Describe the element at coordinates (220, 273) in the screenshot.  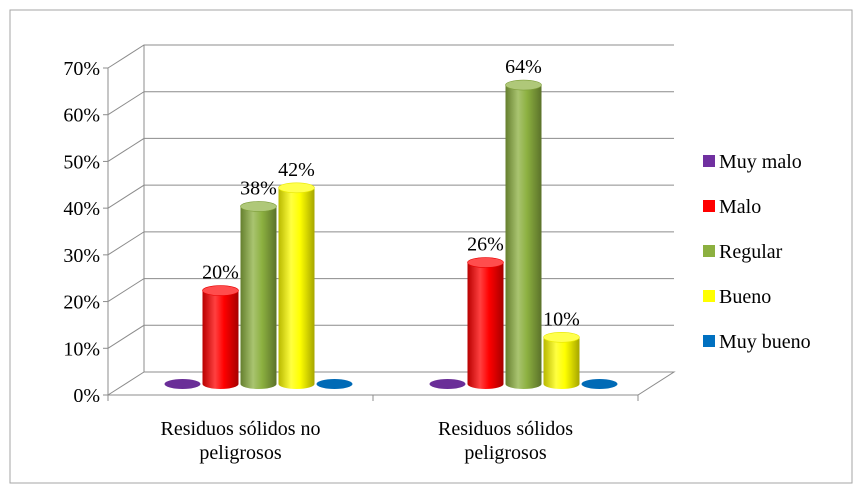
I see `data-label: 20%` at that location.